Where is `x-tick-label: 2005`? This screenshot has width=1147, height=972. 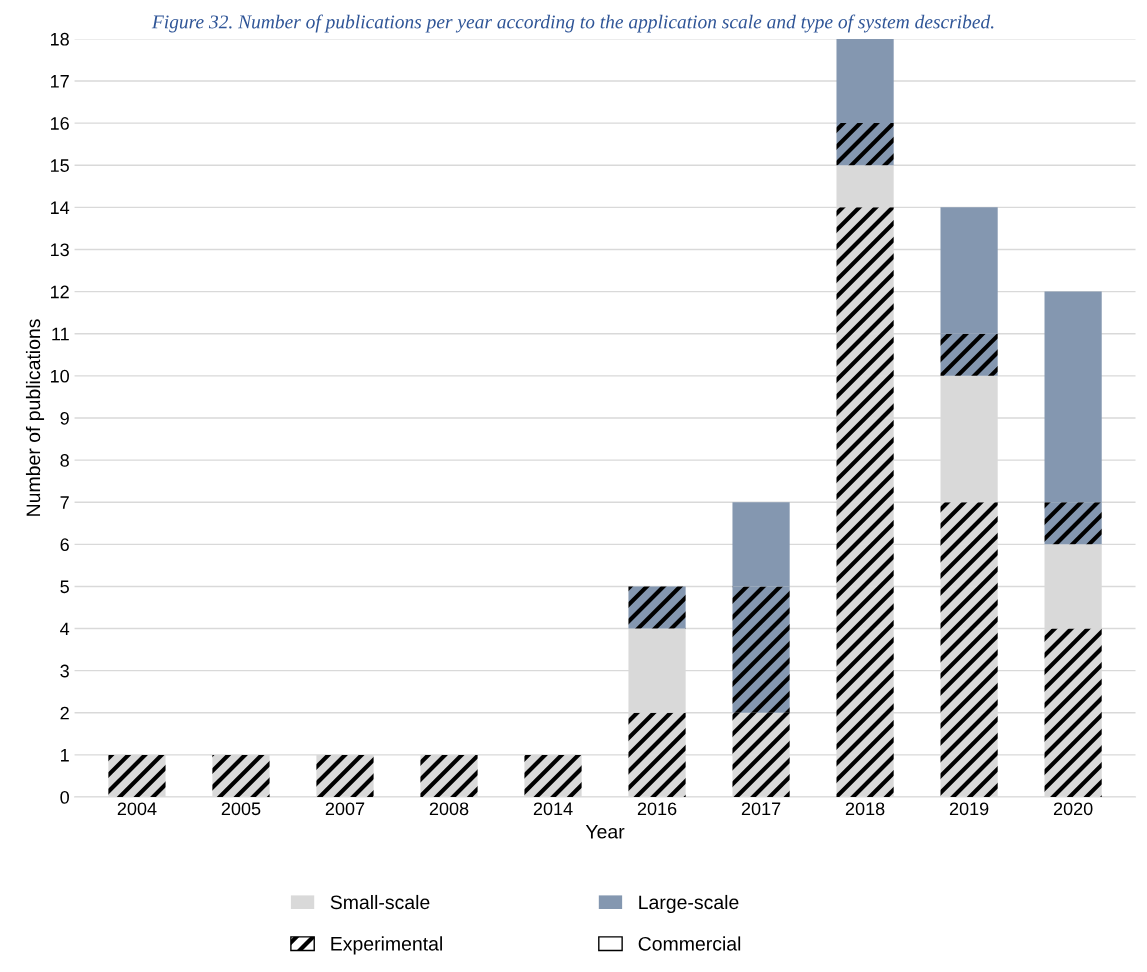 x-tick-label: 2005 is located at coordinates (241, 809).